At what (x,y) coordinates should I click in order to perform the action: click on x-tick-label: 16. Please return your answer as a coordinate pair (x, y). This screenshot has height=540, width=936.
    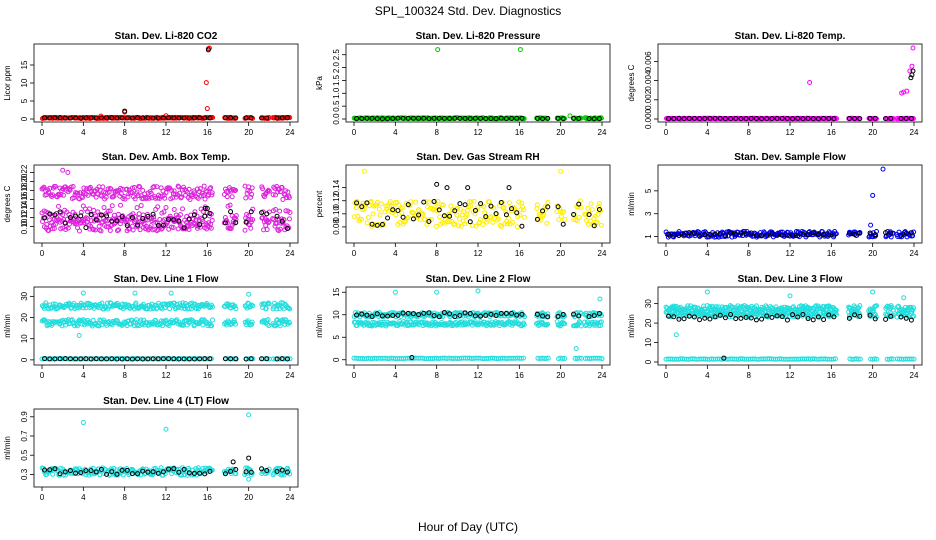
    Looking at the image, I should click on (207, 497).